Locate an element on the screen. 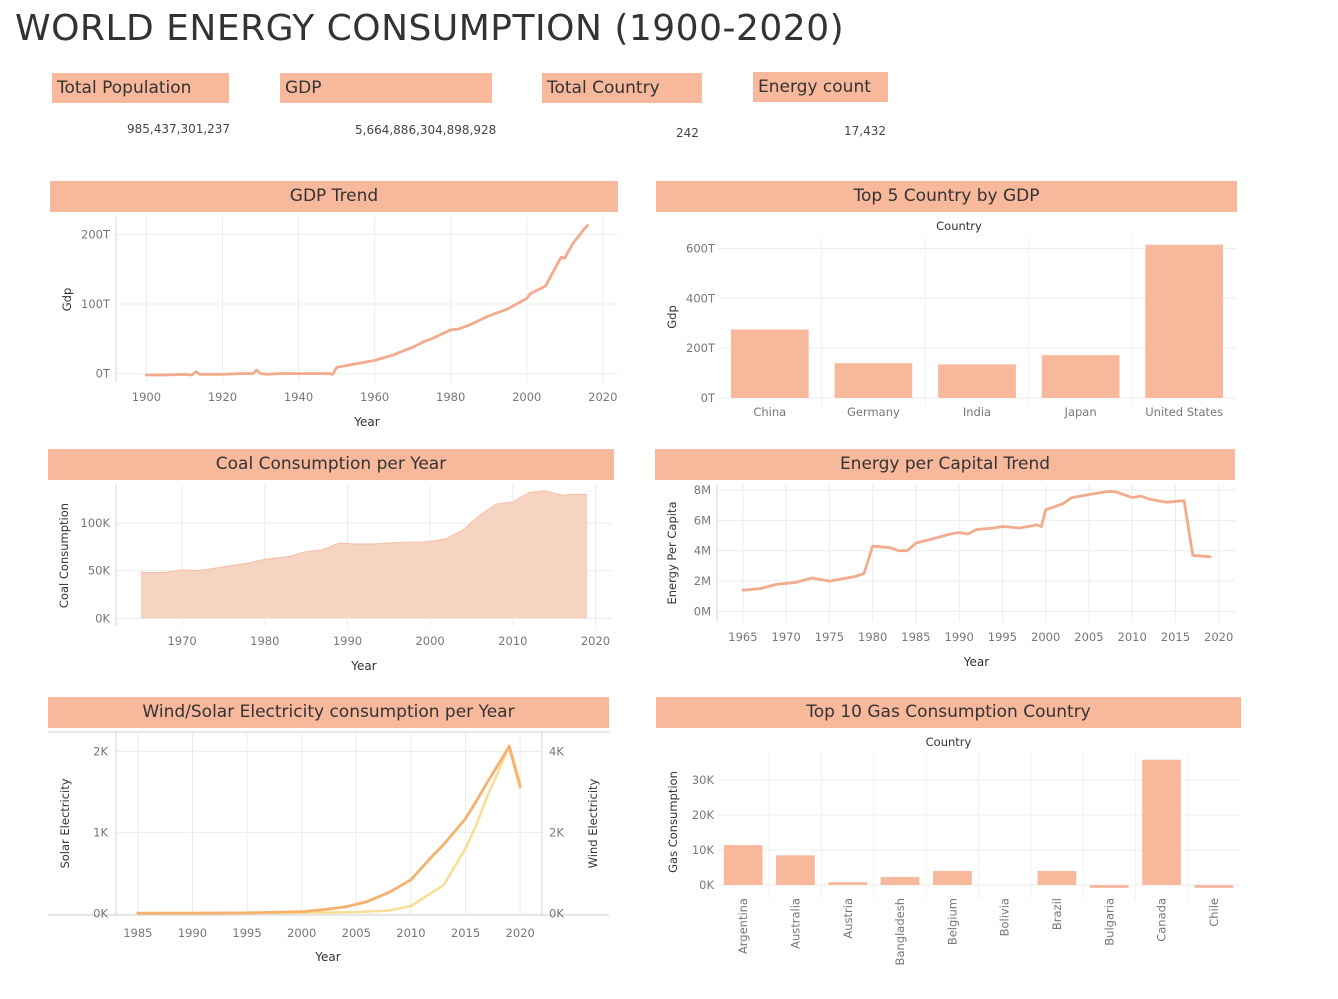  wind-solar-y-right-tick-label: 0K is located at coordinates (556, 913).